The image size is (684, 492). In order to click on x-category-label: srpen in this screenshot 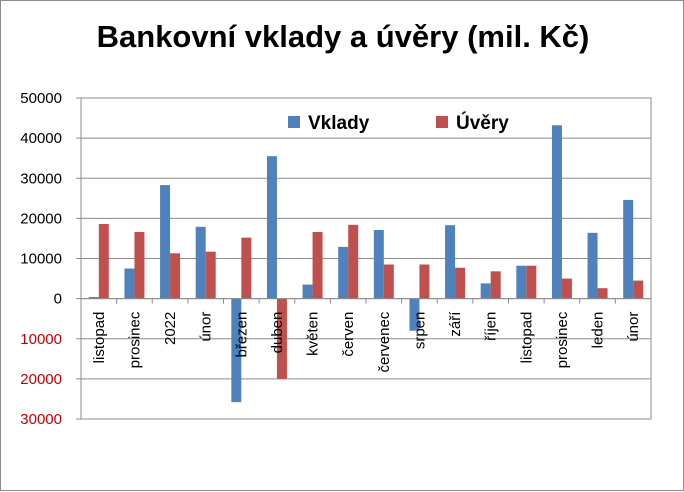, I will do `click(419, 331)`.